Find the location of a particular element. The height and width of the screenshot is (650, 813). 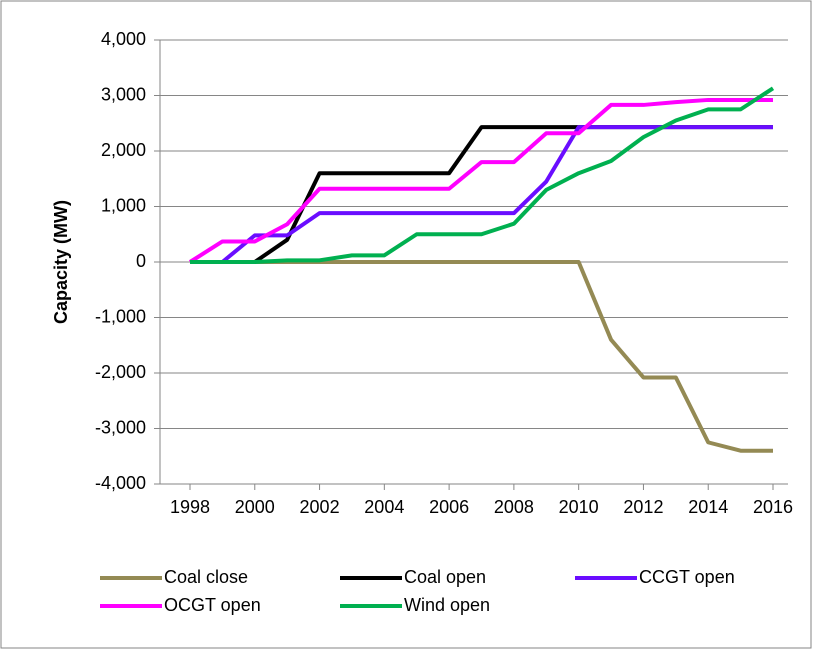

legend-label: OCGT open is located at coordinates (212, 605).